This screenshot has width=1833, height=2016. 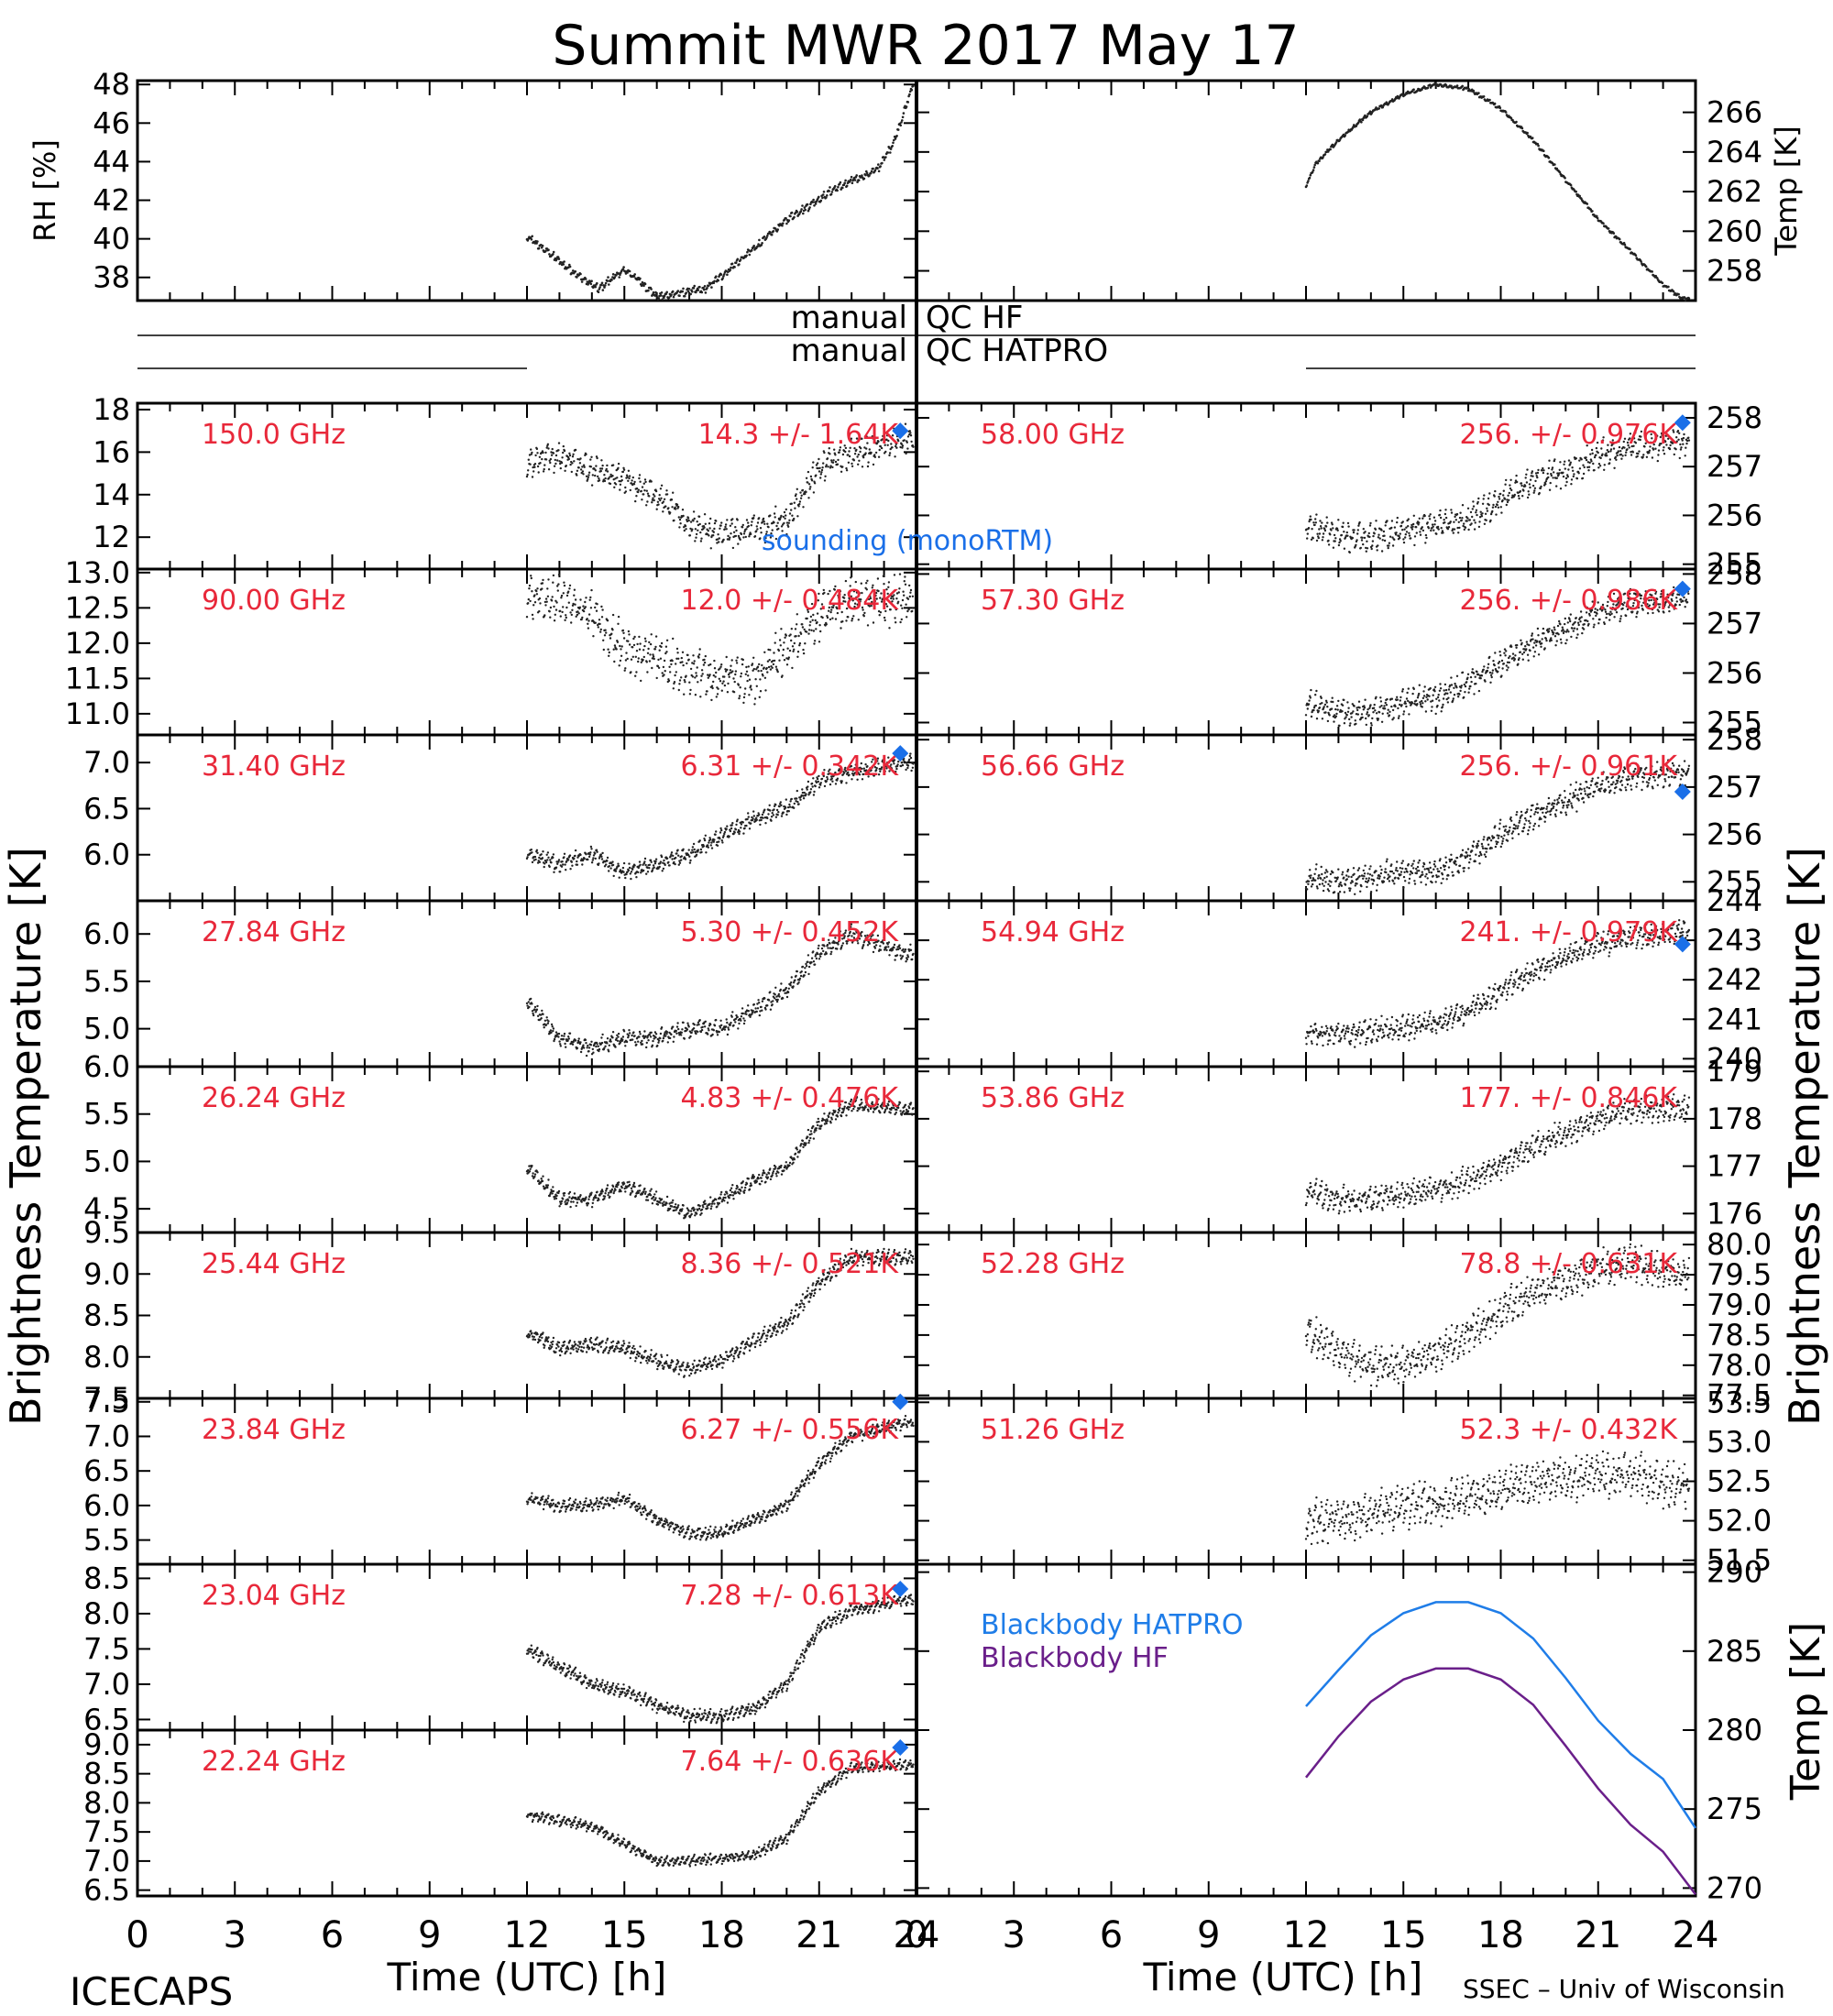 I want to click on rh-frame, so click(x=527, y=190).